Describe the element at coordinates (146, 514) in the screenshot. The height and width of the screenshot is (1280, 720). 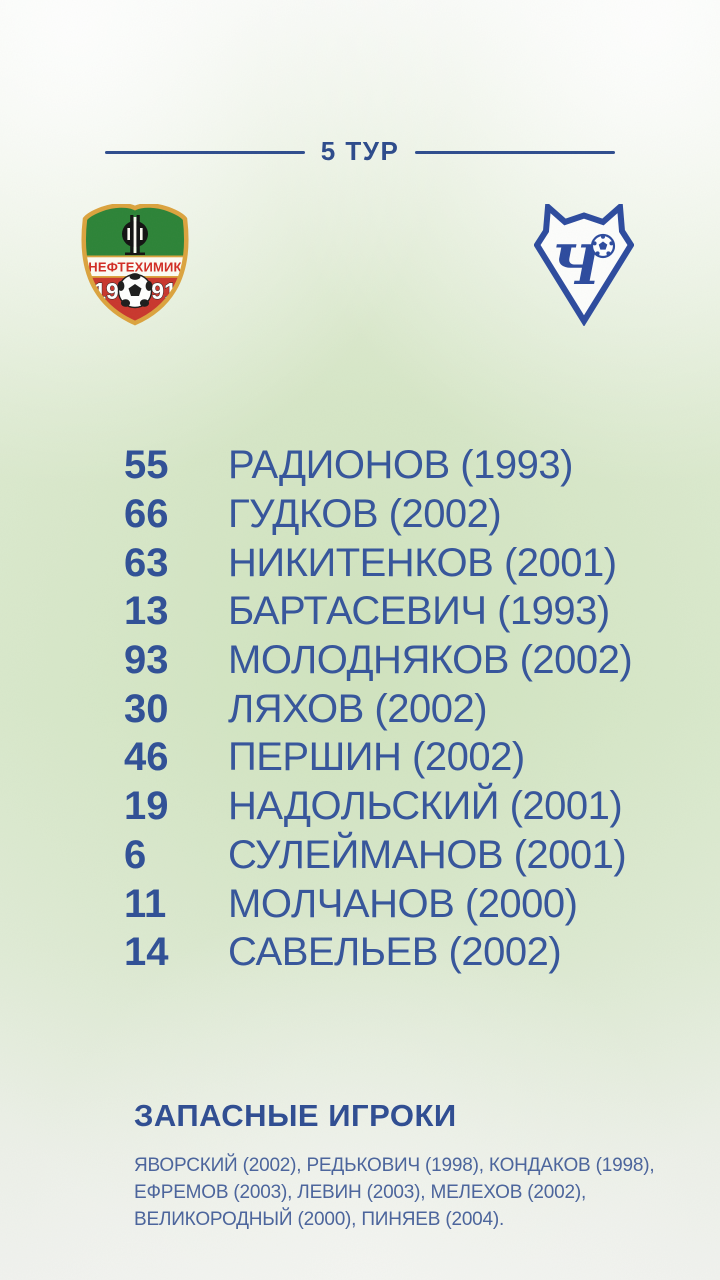
I see `player-number: 66` at that location.